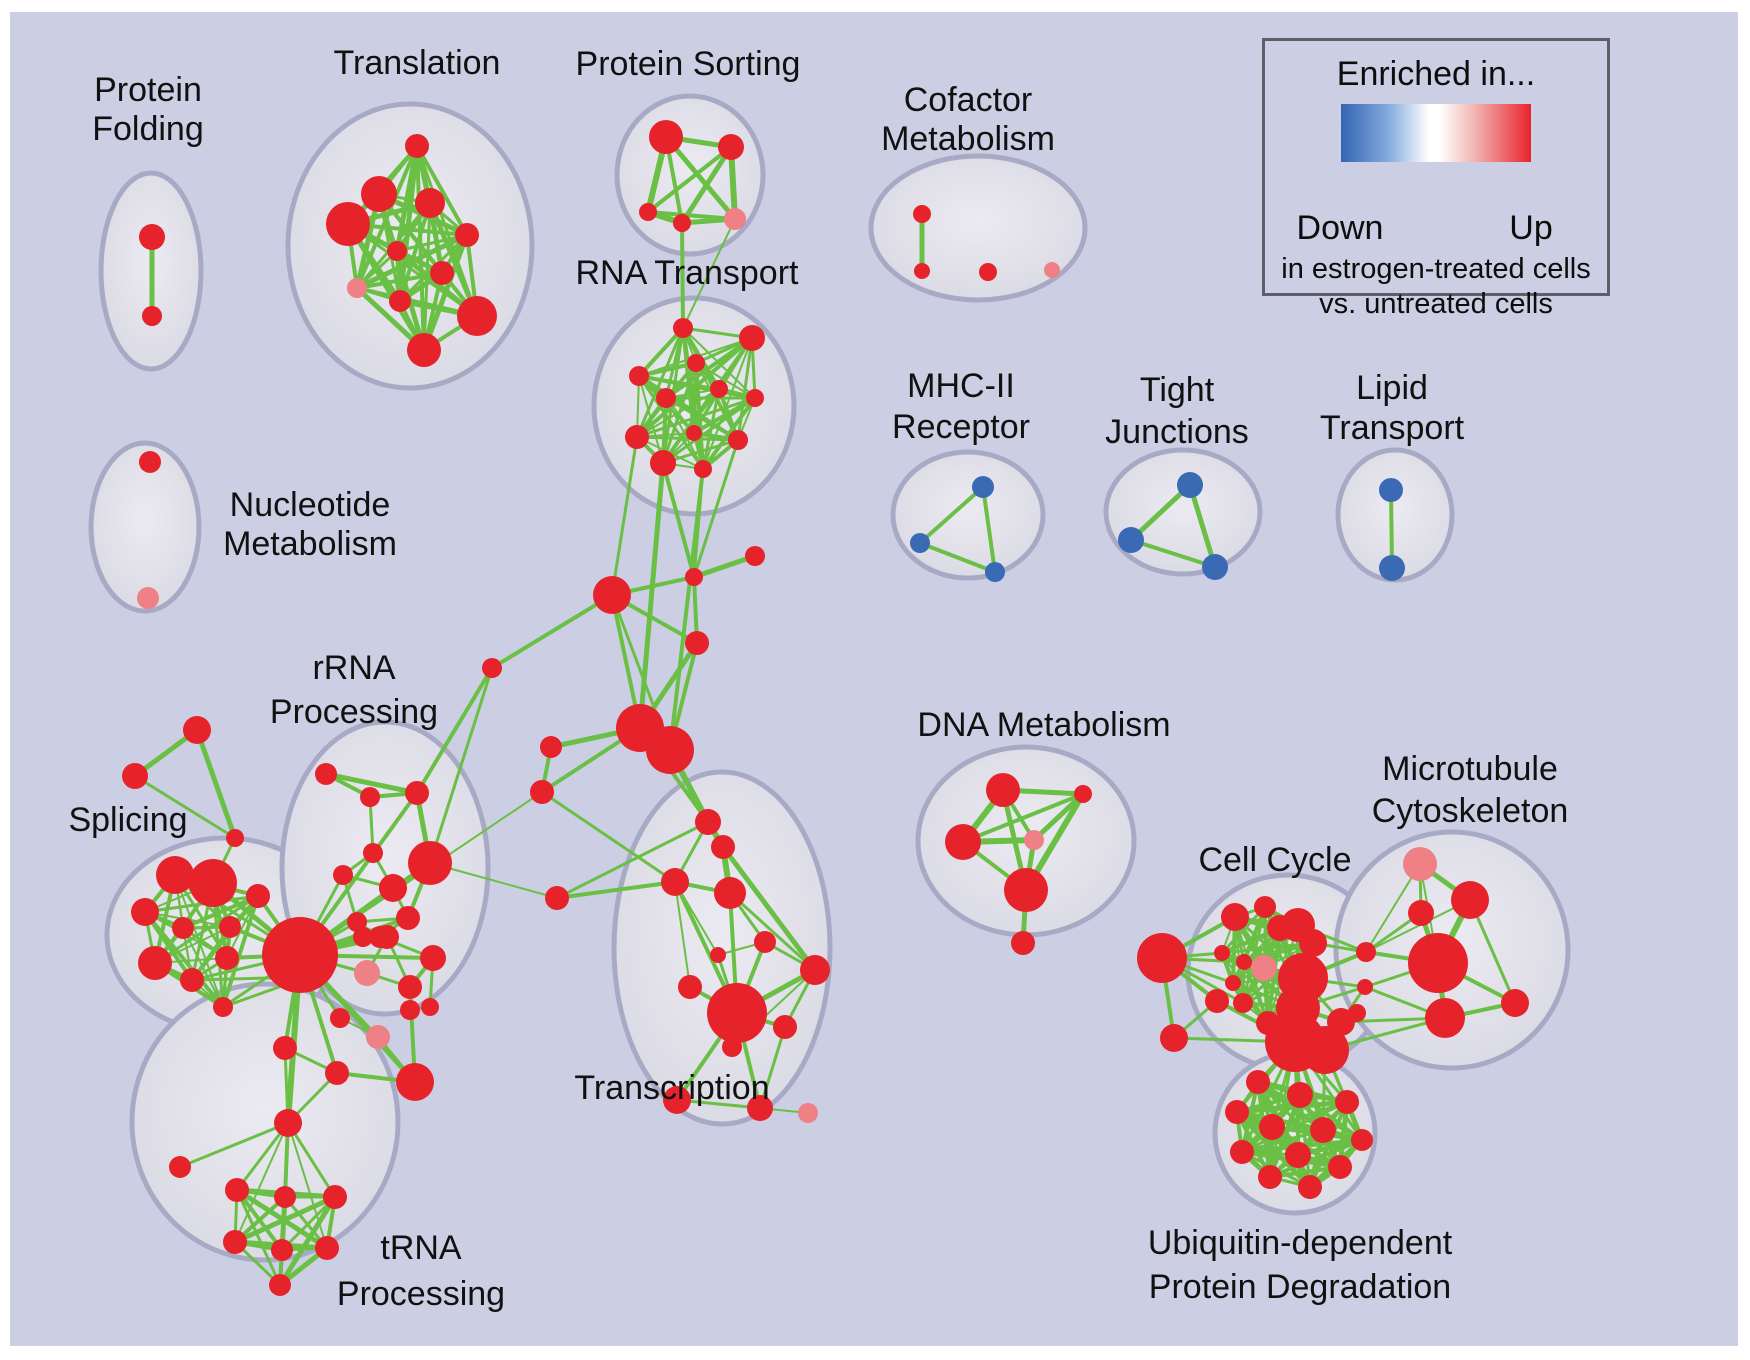 The height and width of the screenshot is (1360, 1750). I want to click on node-un8, so click(1242, 1152).